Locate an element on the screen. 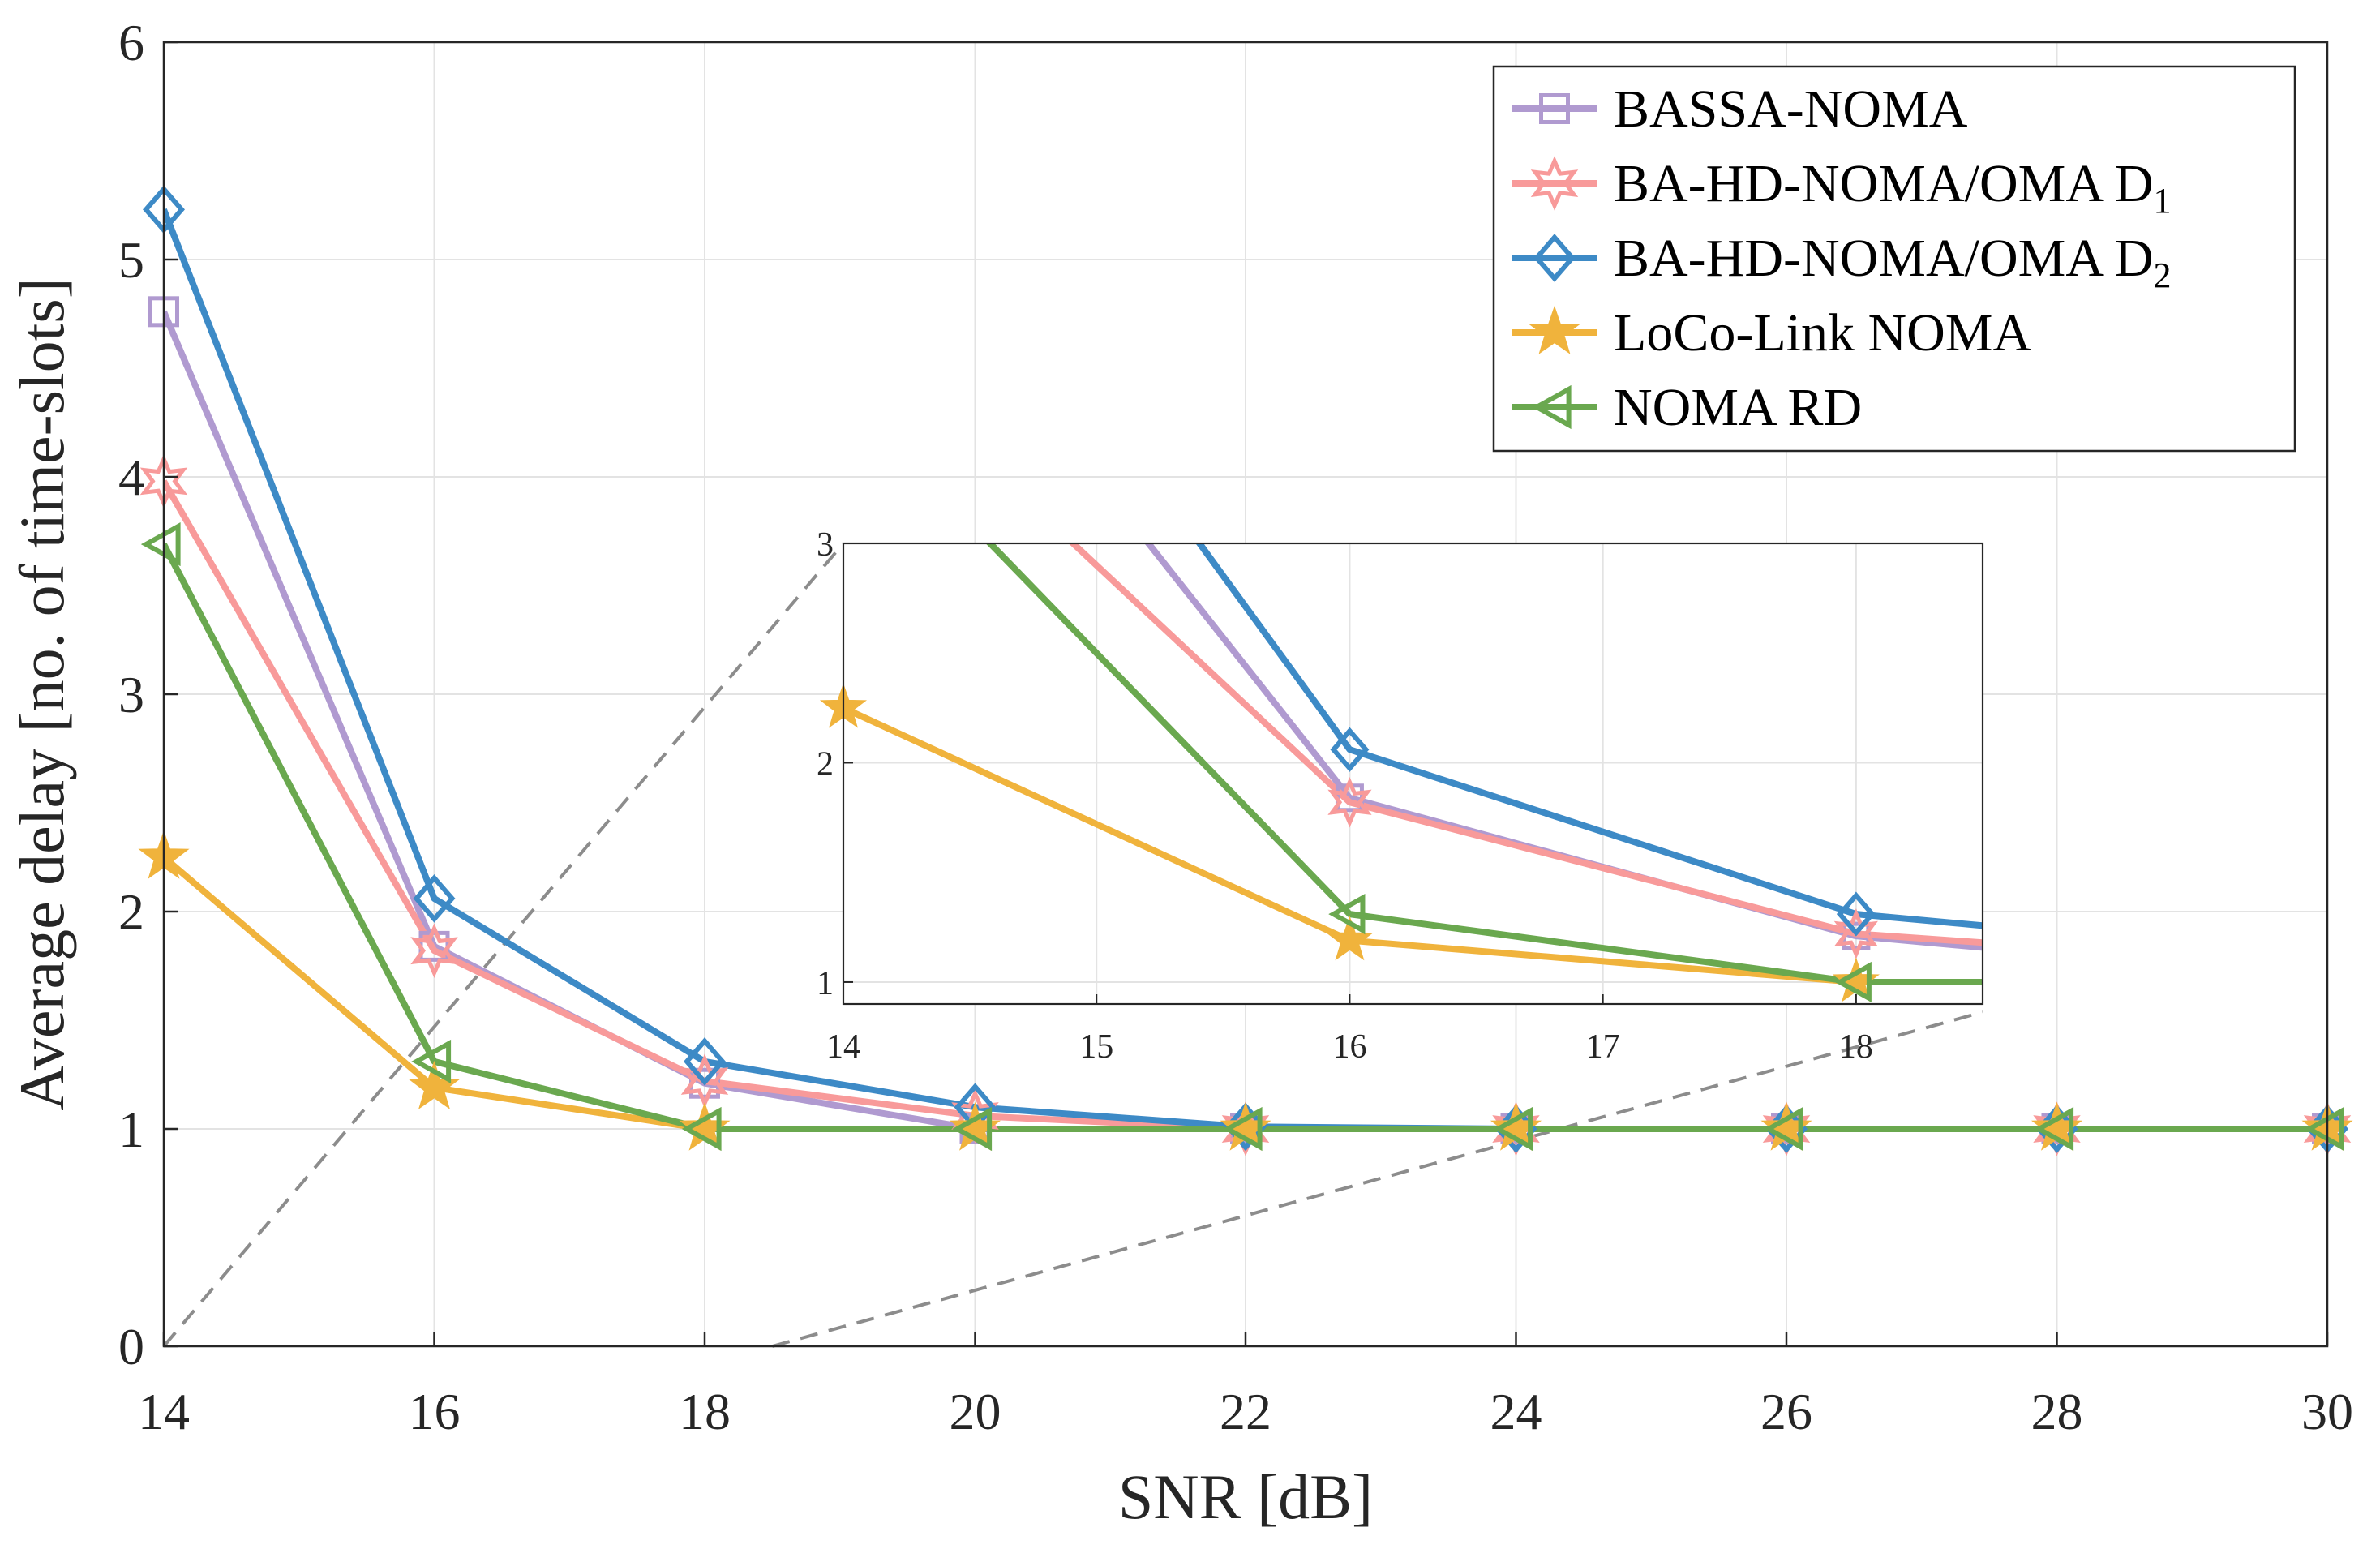  zoom-guide-line-lower is located at coordinates (1377, 1179).